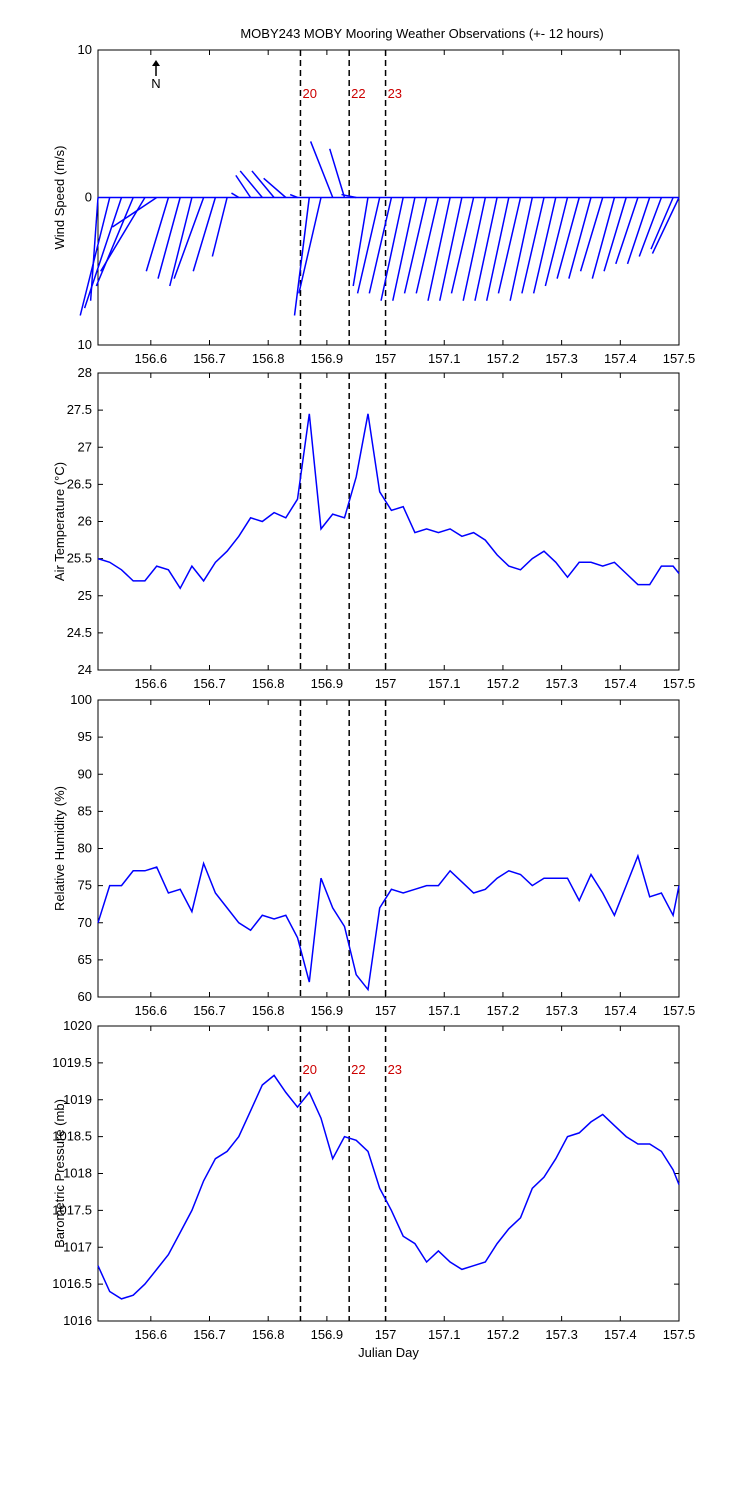  I want to click on y-tick-label: 1020, so click(77, 1025).